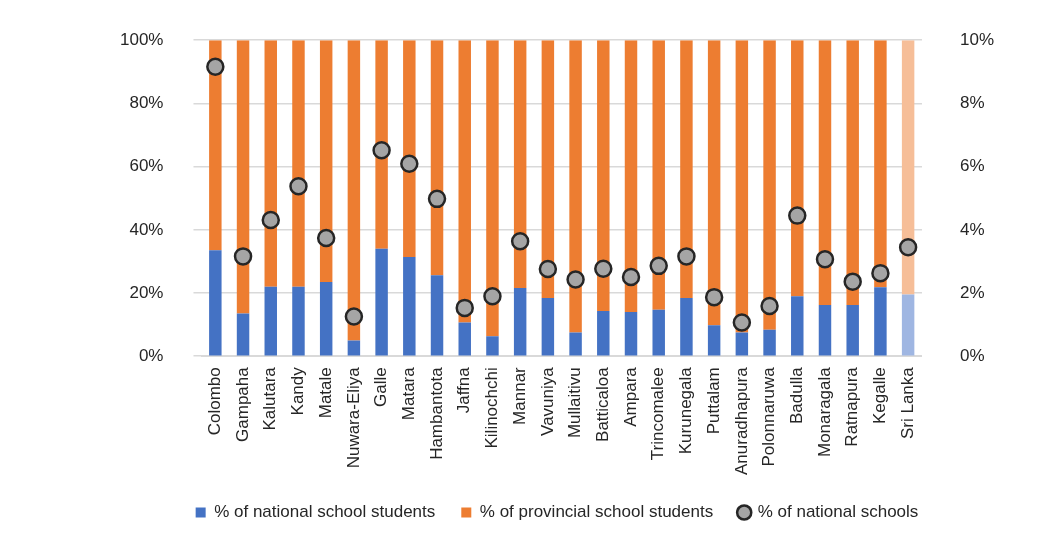  I want to click on legend-label: % of national schools, so click(838, 512).